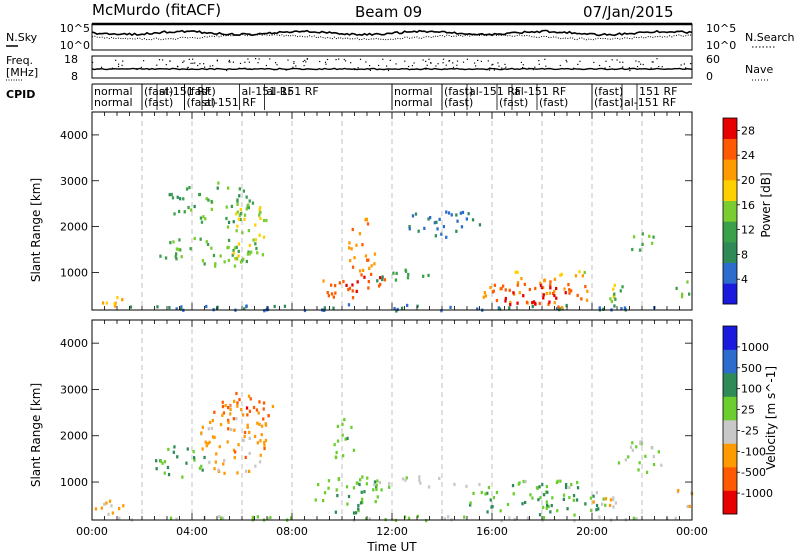  What do you see at coordinates (592, 531) in the screenshot?
I see `x-tick-label: 20:00` at bounding box center [592, 531].